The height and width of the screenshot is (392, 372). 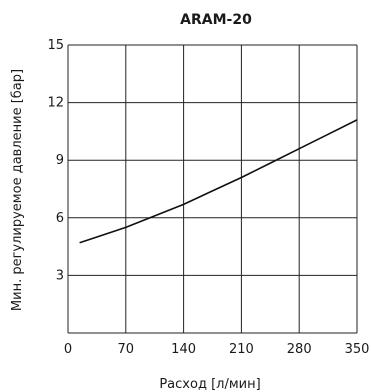 What do you see at coordinates (60, 218) in the screenshot?
I see `y-tick-label: 6` at bounding box center [60, 218].